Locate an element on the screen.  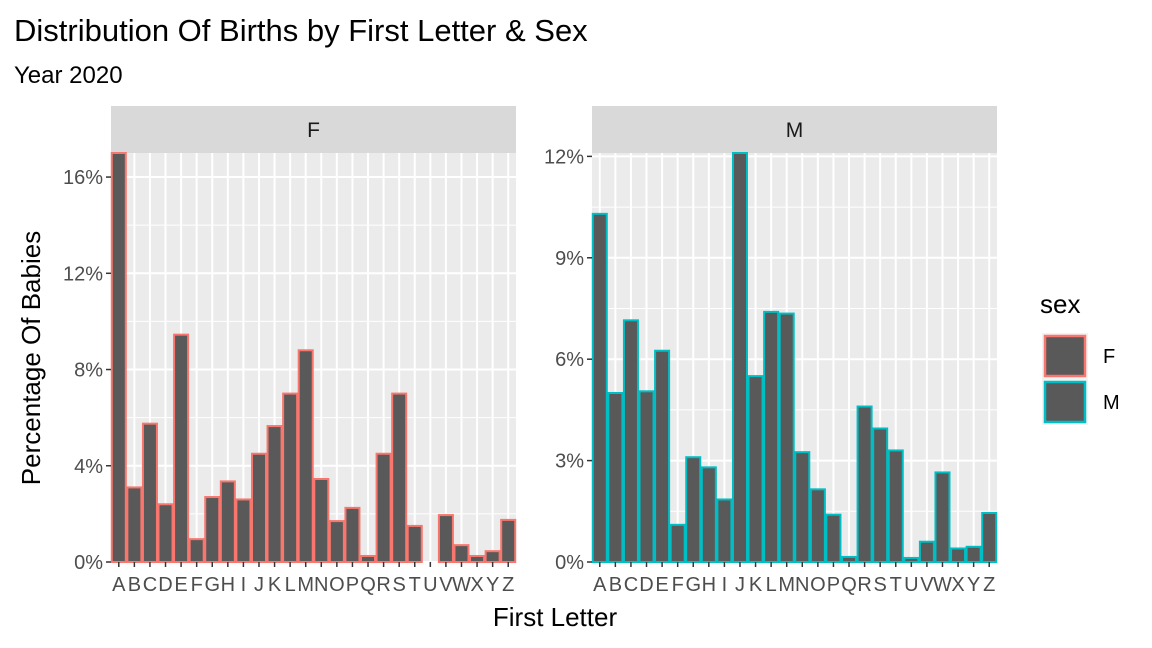
bar-f-c is located at coordinates (149, 493).